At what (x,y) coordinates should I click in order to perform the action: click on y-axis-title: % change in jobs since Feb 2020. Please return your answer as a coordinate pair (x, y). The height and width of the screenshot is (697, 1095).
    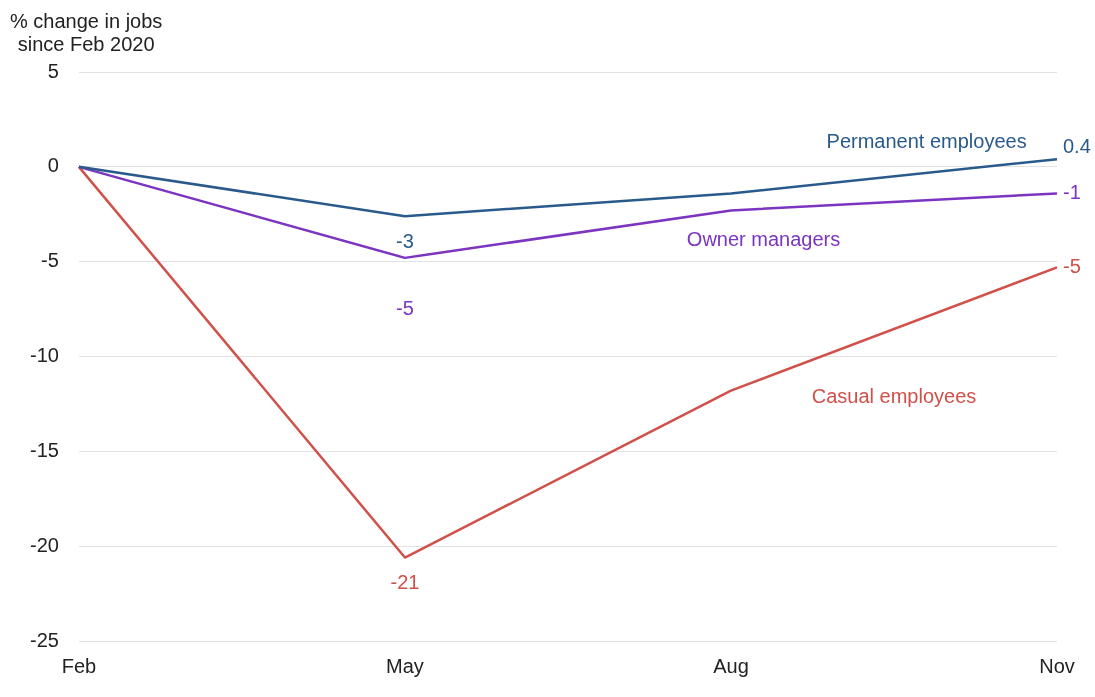
    Looking at the image, I should click on (86, 33).